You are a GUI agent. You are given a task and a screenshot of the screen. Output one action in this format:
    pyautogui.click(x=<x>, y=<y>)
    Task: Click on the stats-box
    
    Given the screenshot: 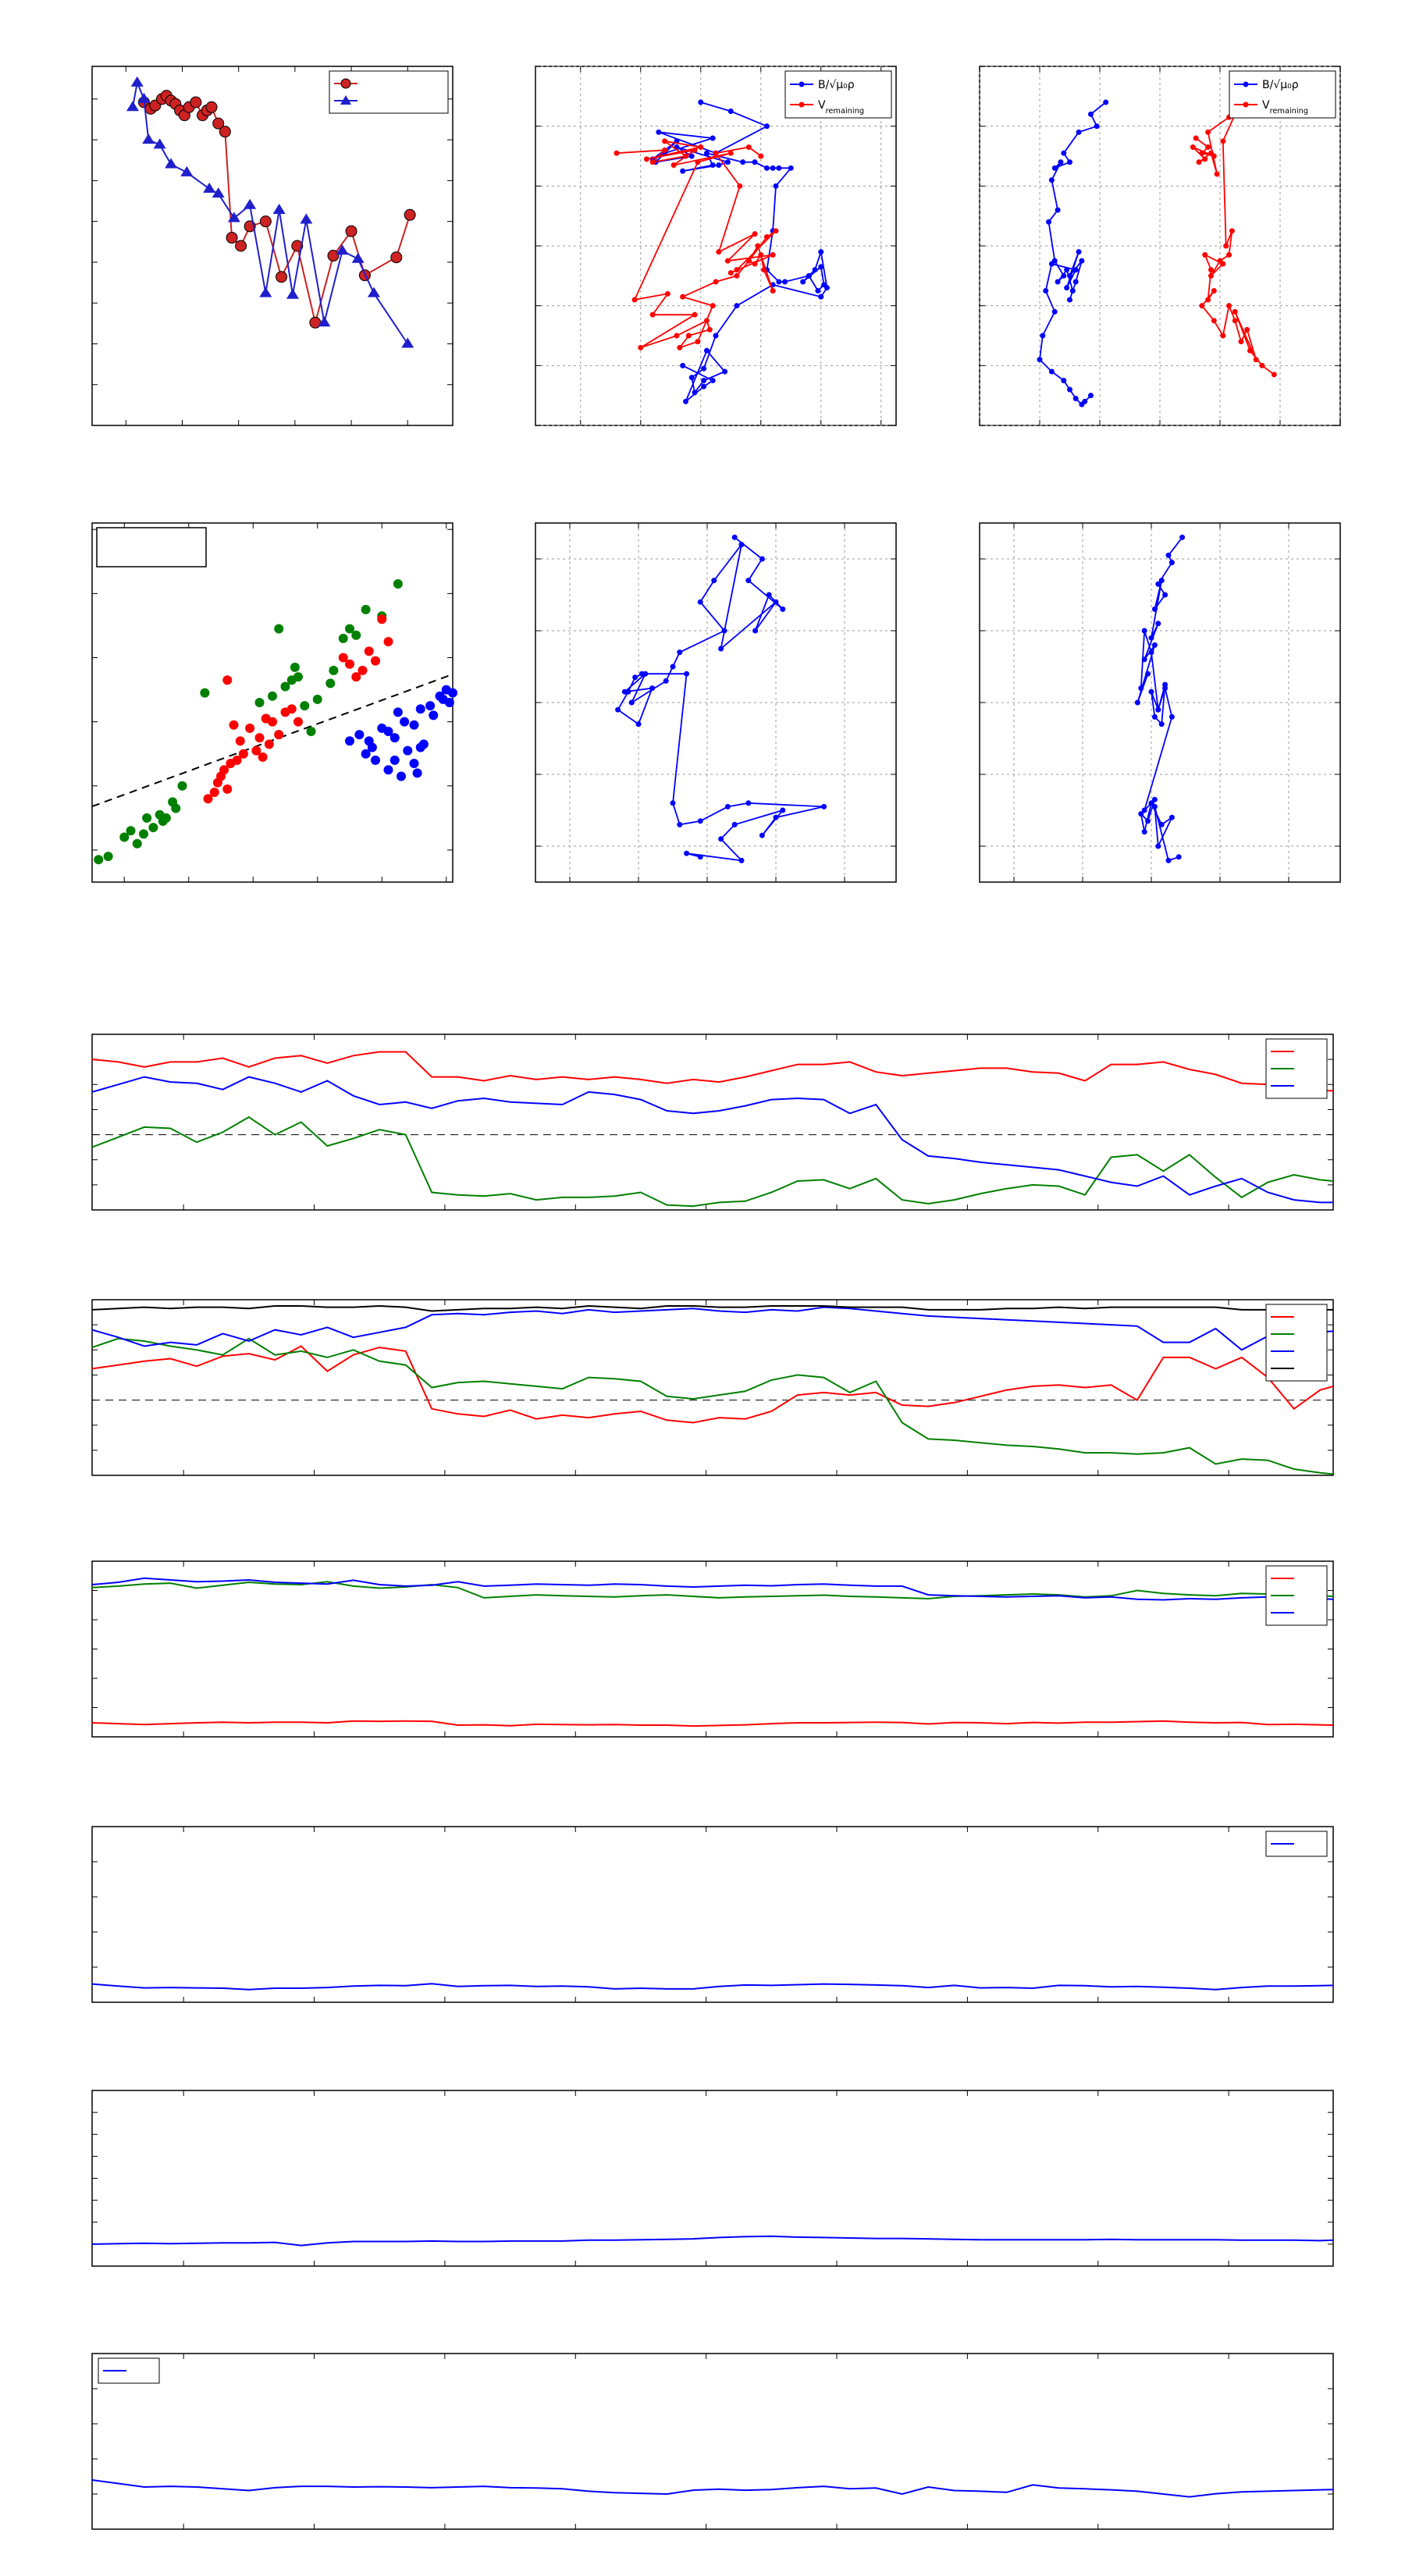 What is the action you would take?
    pyautogui.click(x=152, y=547)
    